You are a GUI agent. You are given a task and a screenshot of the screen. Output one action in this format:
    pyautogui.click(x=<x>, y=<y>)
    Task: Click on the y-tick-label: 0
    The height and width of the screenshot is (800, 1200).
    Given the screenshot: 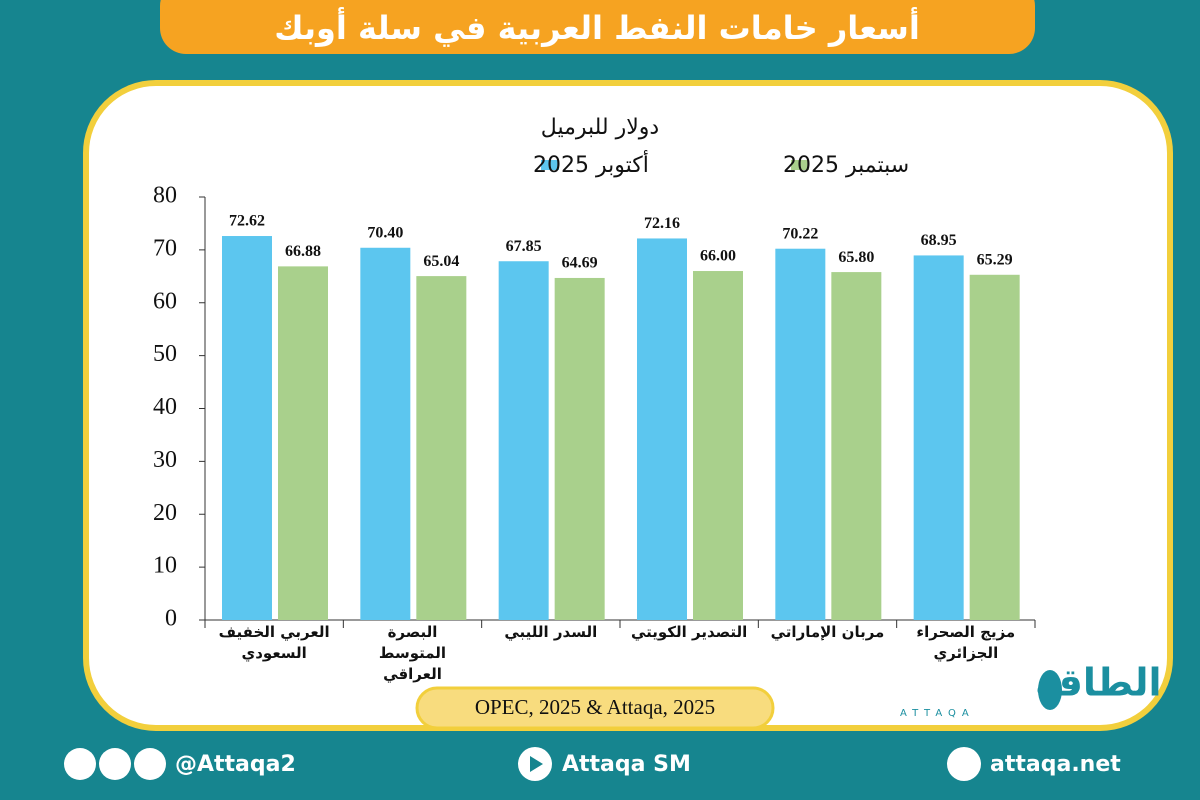 What is the action you would take?
    pyautogui.click(x=171, y=619)
    